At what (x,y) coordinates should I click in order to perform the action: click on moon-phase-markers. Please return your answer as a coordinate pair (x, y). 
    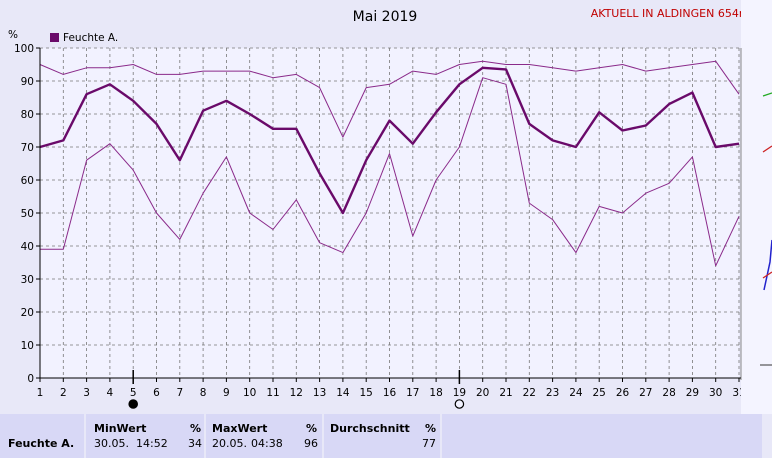
    Looking at the image, I should click on (296, 389).